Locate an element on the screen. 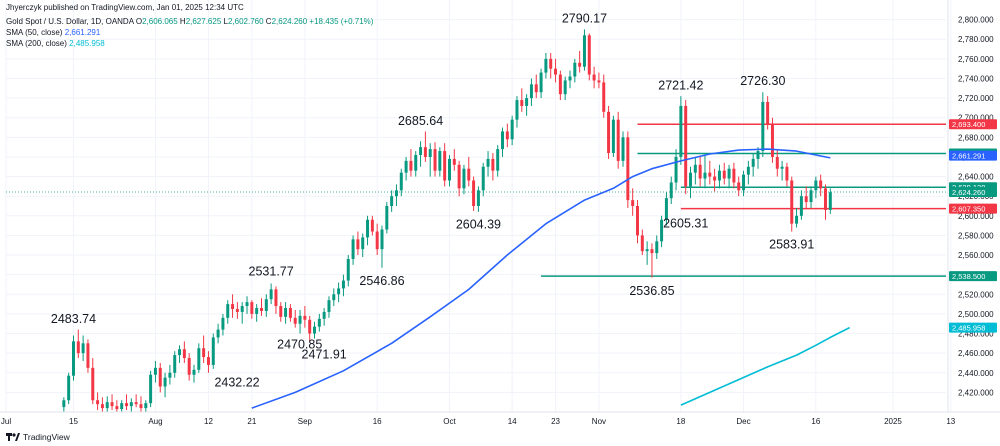  price-tick-label: 2,480.000 is located at coordinates (976, 334).